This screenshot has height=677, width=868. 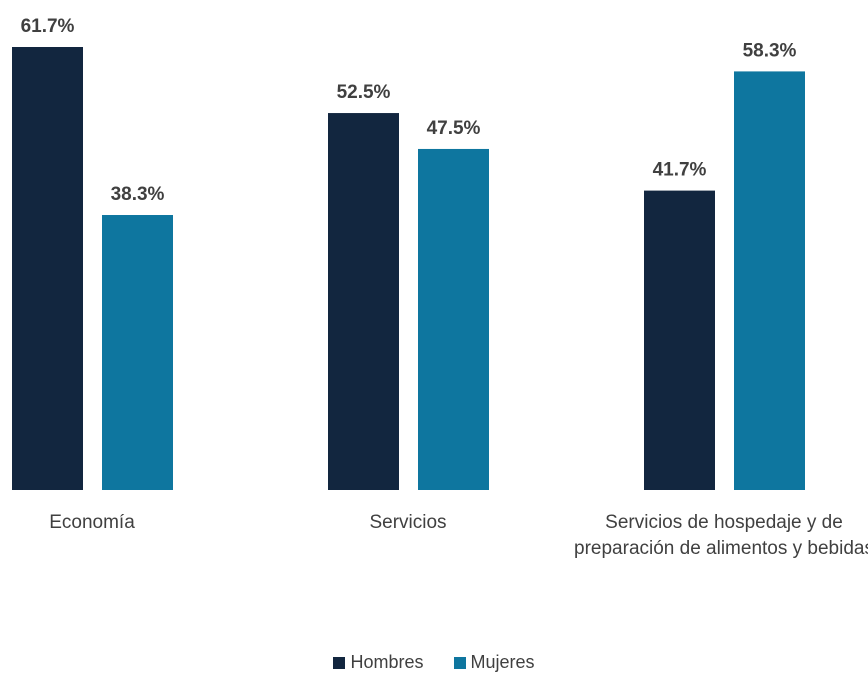 I want to click on legend-item-hombres: Hombres, so click(x=378, y=662).